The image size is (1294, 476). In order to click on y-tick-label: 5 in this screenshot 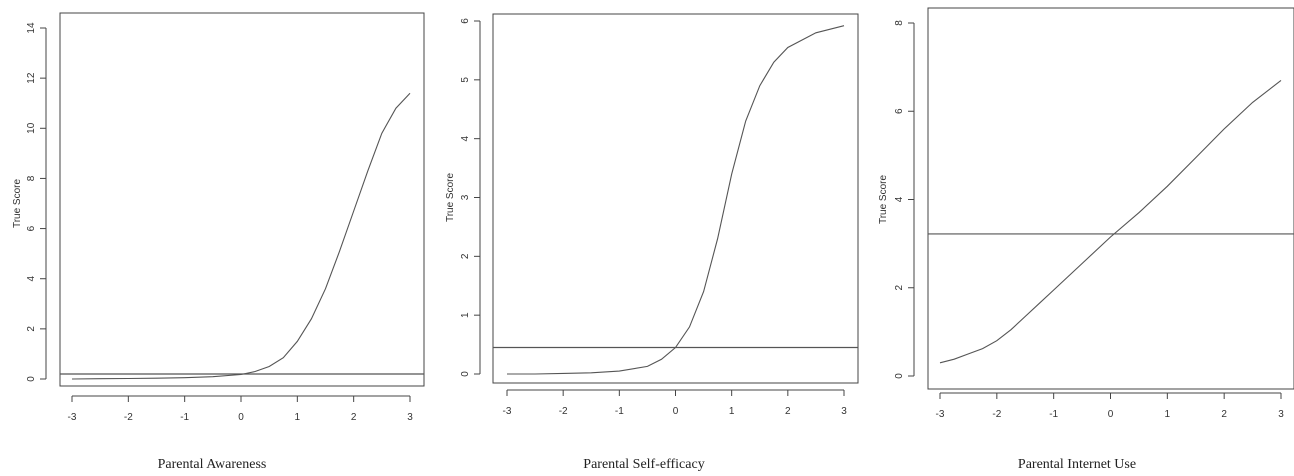, I will do `click(465, 80)`.